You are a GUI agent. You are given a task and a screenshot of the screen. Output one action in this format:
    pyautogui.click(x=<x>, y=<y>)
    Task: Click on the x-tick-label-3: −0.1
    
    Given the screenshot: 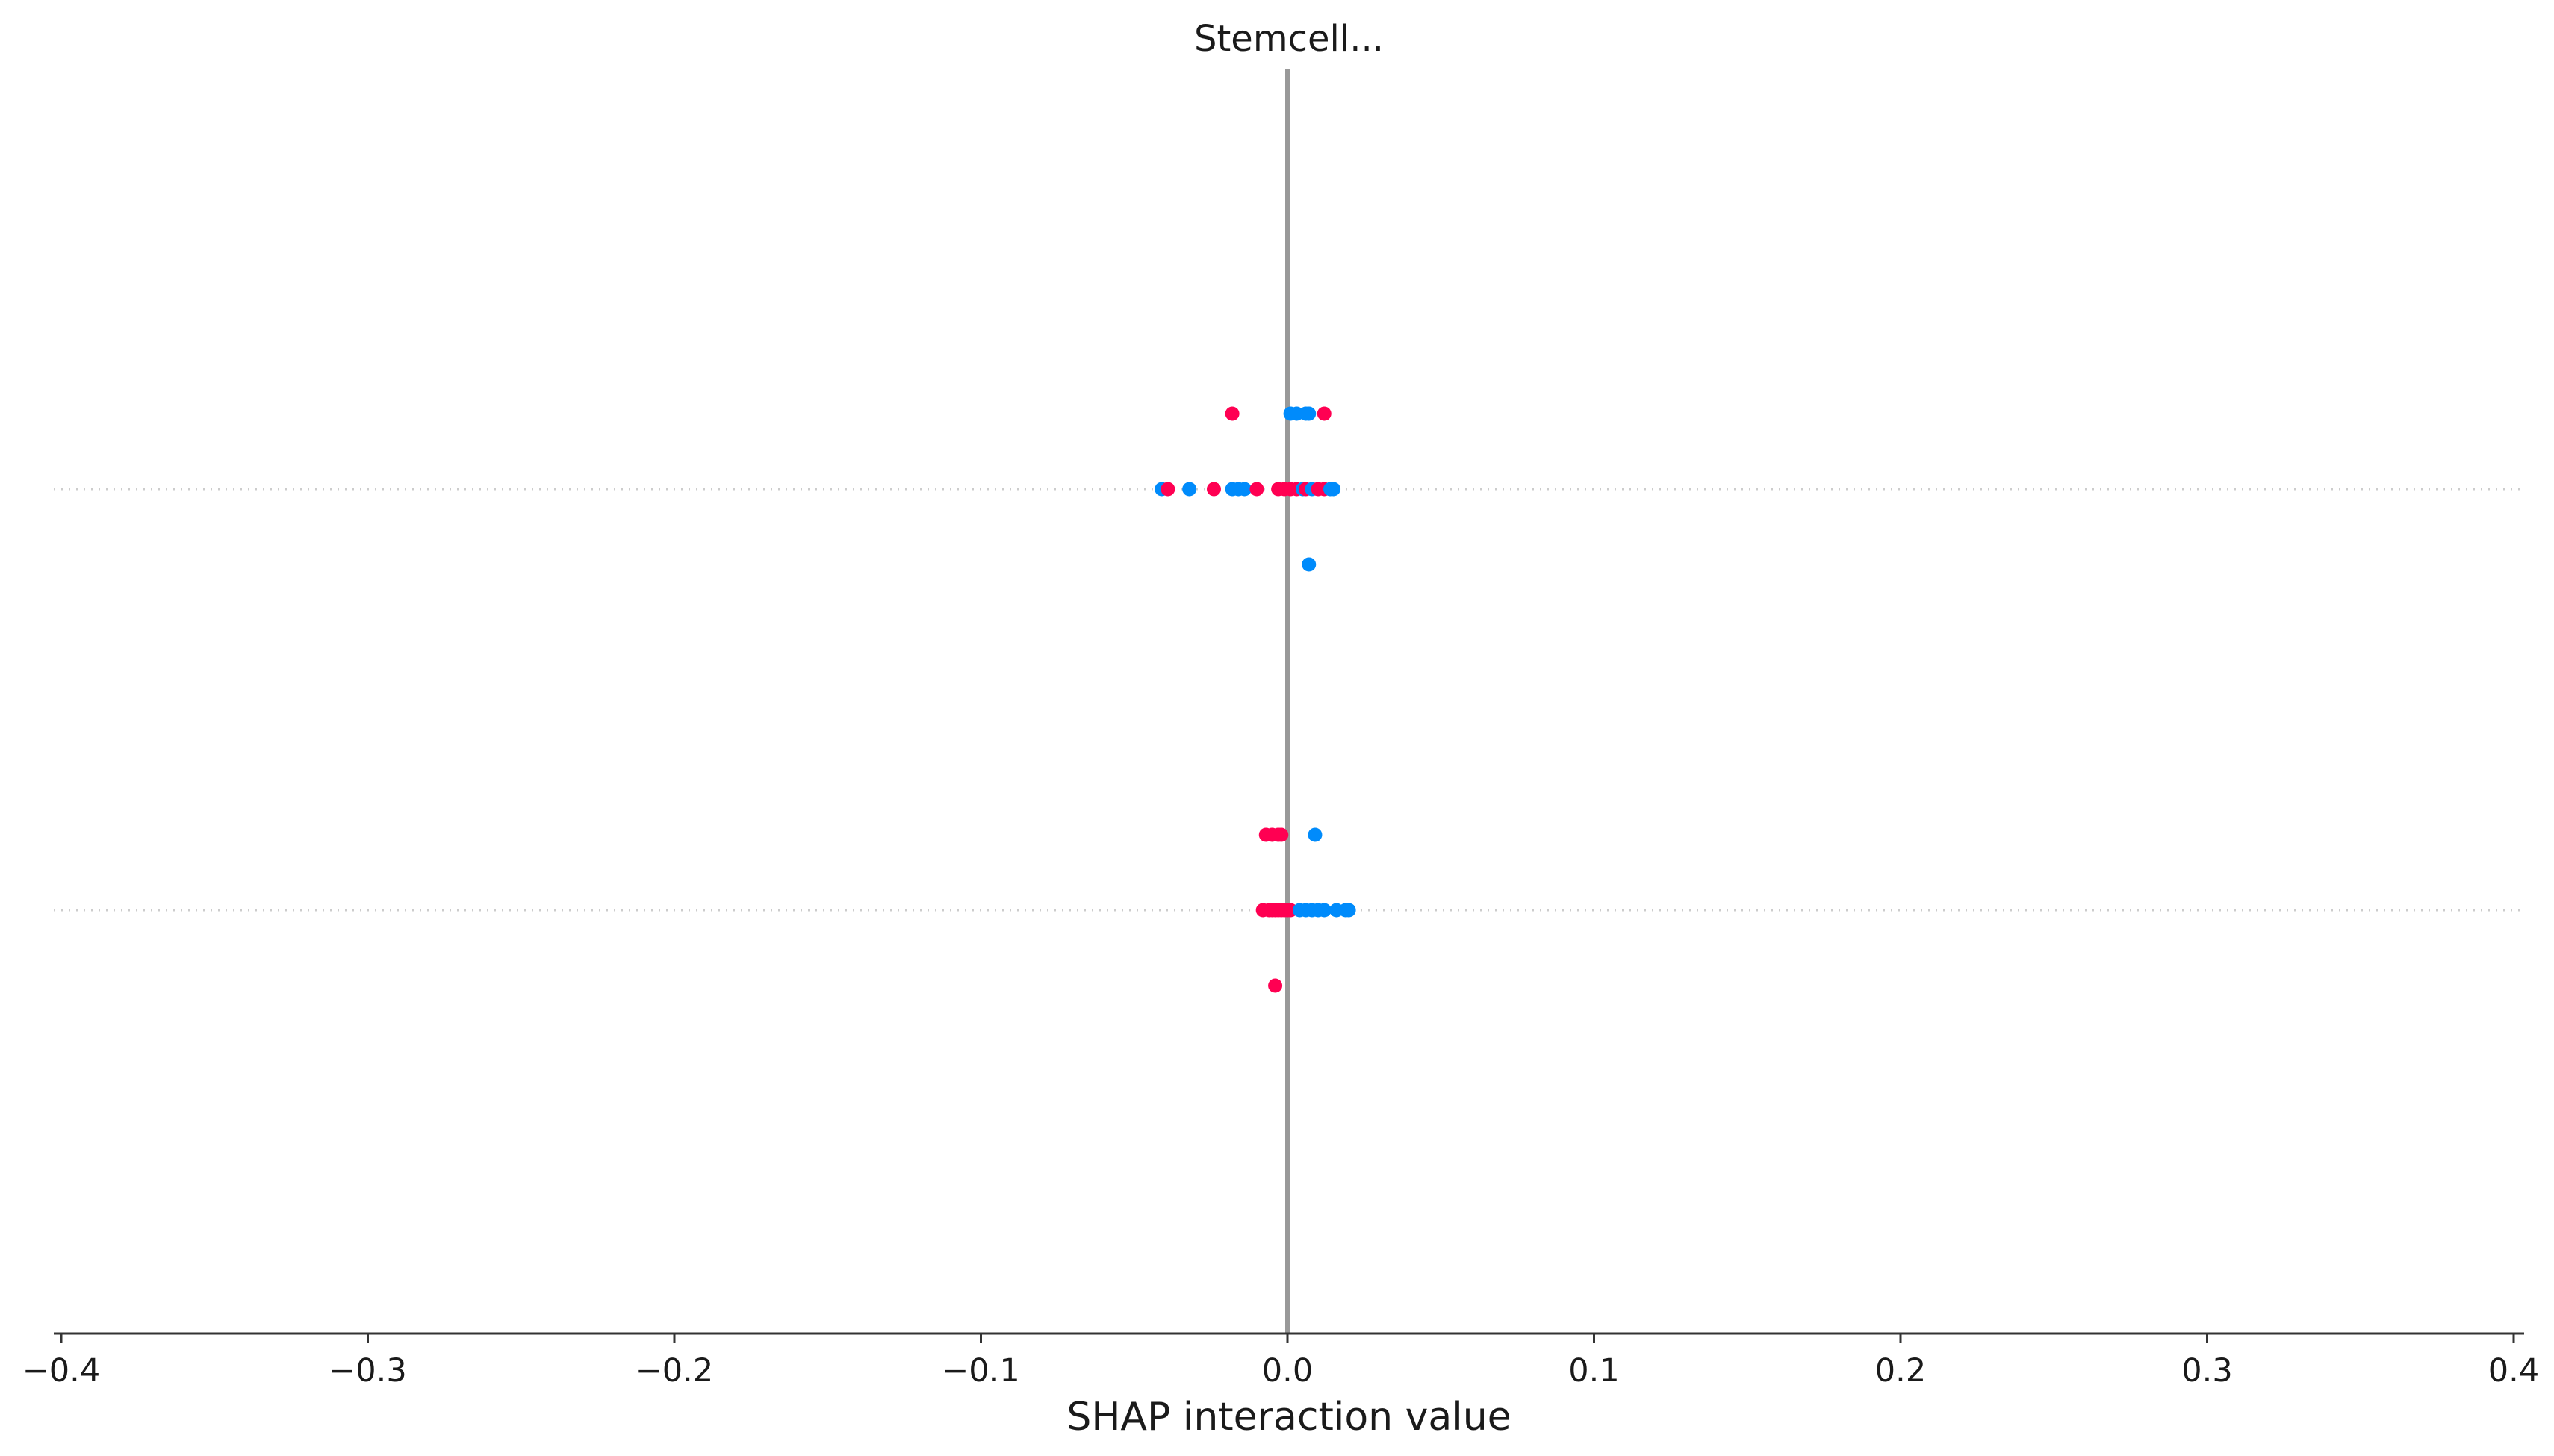 What is the action you would take?
    pyautogui.click(x=980, y=1371)
    